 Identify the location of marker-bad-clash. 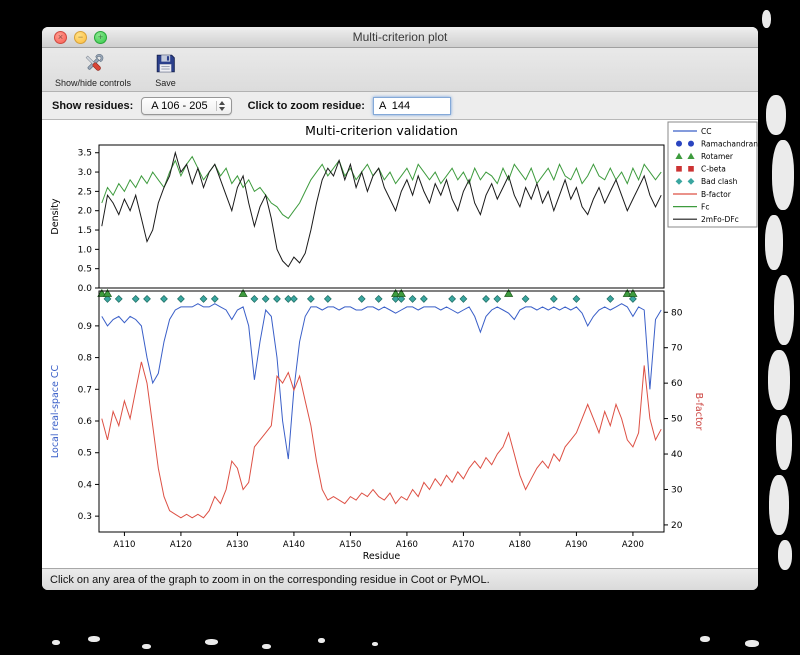
(370, 299).